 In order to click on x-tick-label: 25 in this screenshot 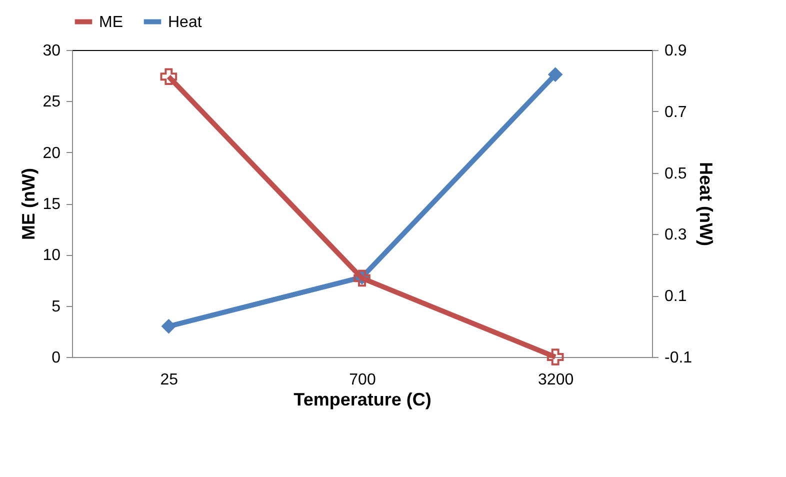, I will do `click(169, 380)`.